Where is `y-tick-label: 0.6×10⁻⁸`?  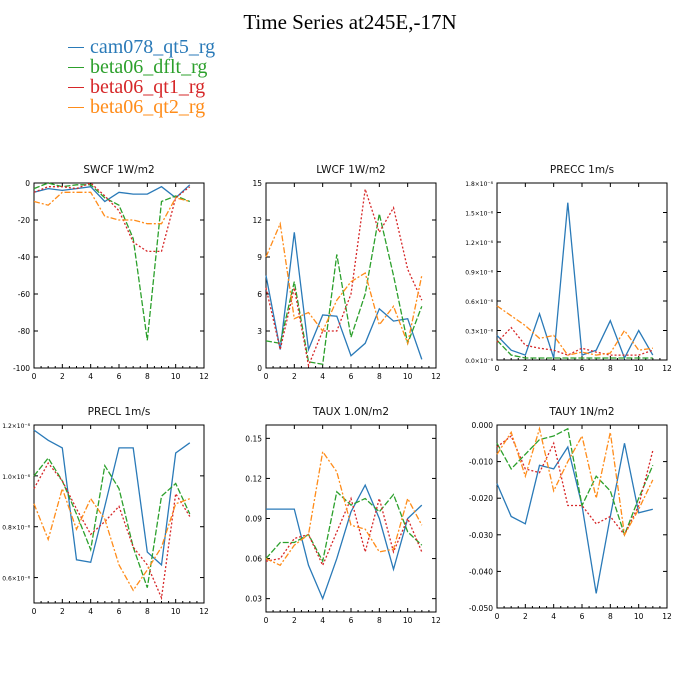
y-tick-label: 0.6×10⁻⁸ is located at coordinates (479, 302).